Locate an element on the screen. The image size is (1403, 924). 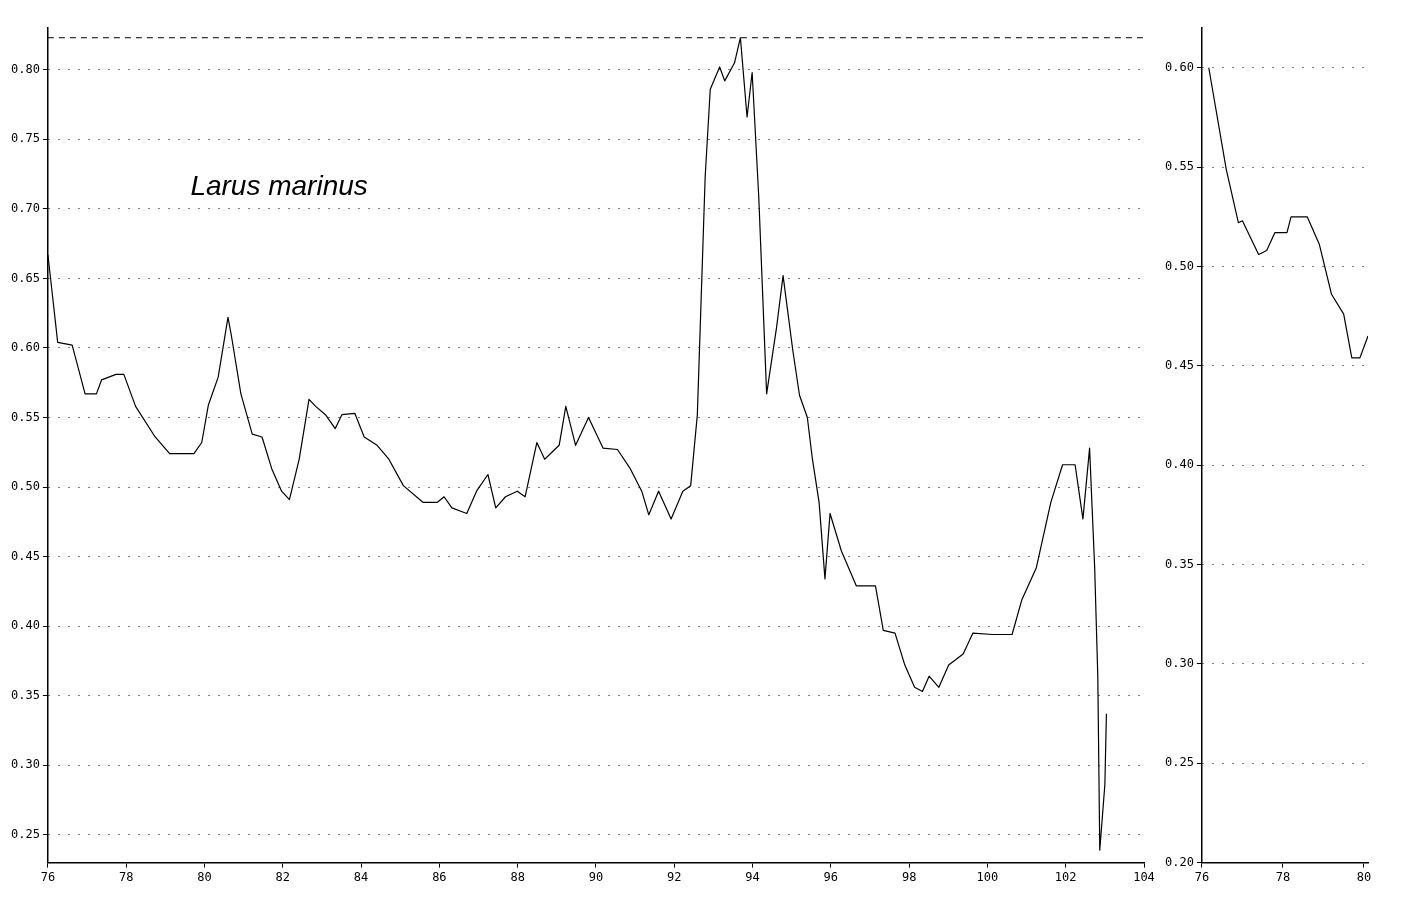
x-tick-label: 90 is located at coordinates (596, 876).